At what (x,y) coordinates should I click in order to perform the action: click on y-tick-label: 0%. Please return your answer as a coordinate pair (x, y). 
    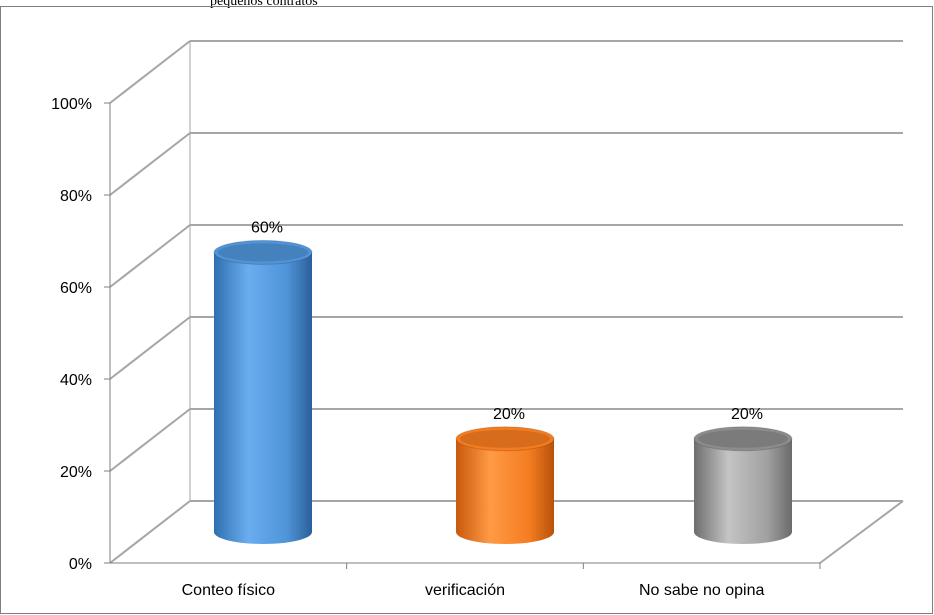
    Looking at the image, I should click on (80, 564).